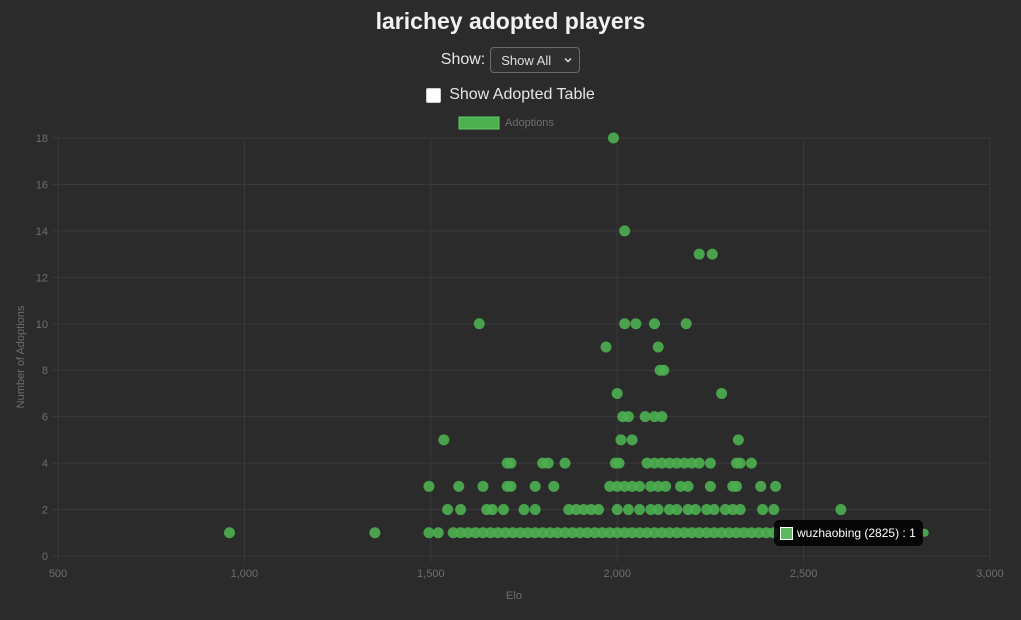 This screenshot has height=620, width=1021. I want to click on tooltip-text: wuzhaobing (2825) : 1, so click(856, 533).